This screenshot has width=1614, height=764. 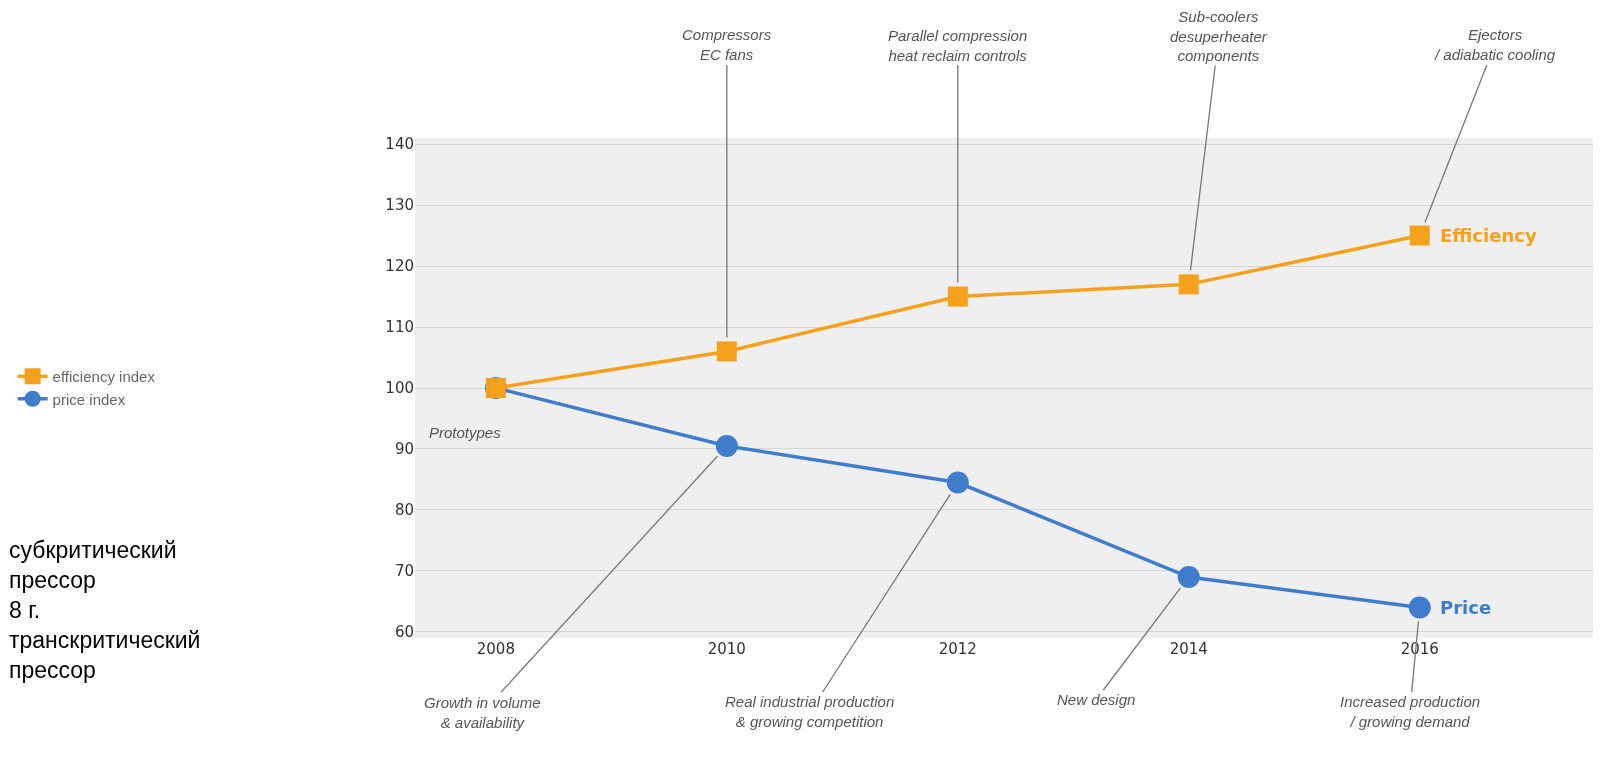 What do you see at coordinates (89, 399) in the screenshot?
I see `legend-label: price index` at bounding box center [89, 399].